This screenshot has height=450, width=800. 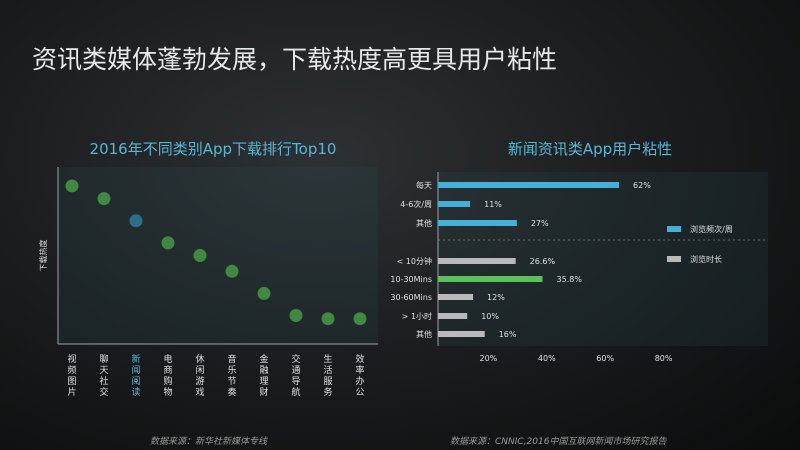 What do you see at coordinates (642, 185) in the screenshot?
I see `value-label: 62%` at bounding box center [642, 185].